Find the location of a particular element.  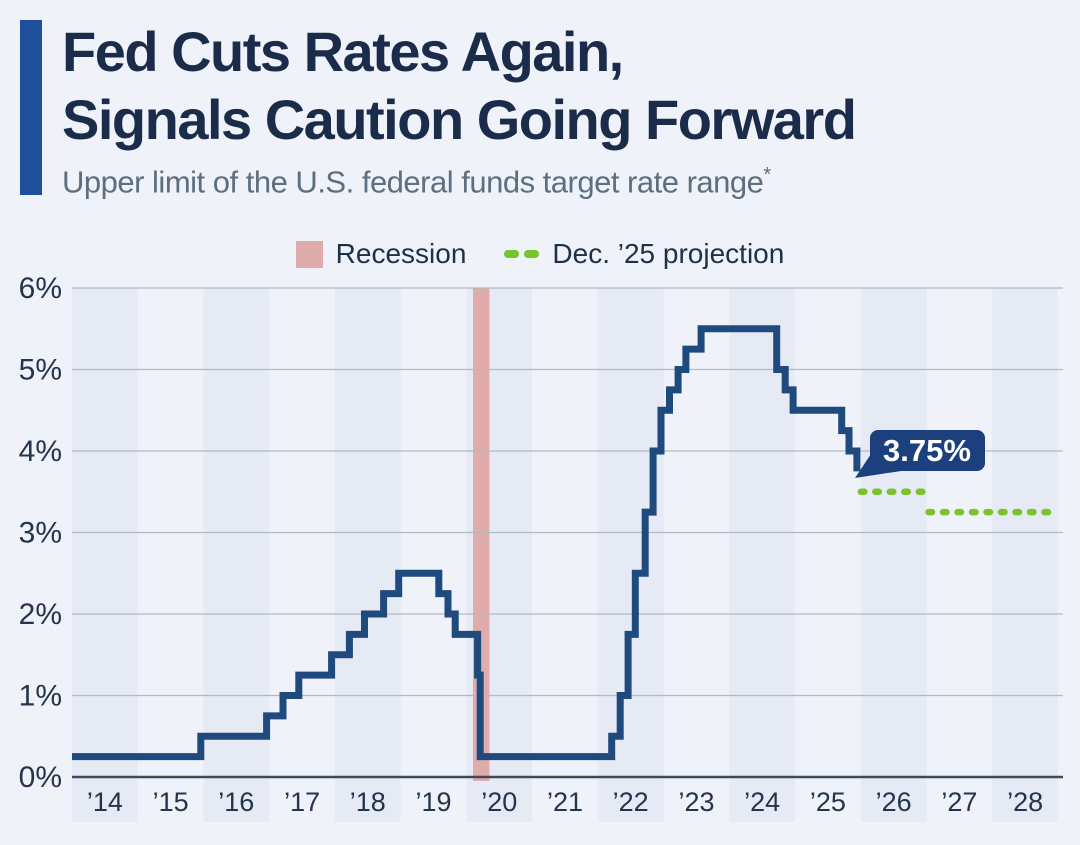

footnote-marker: * is located at coordinates (767, 174).